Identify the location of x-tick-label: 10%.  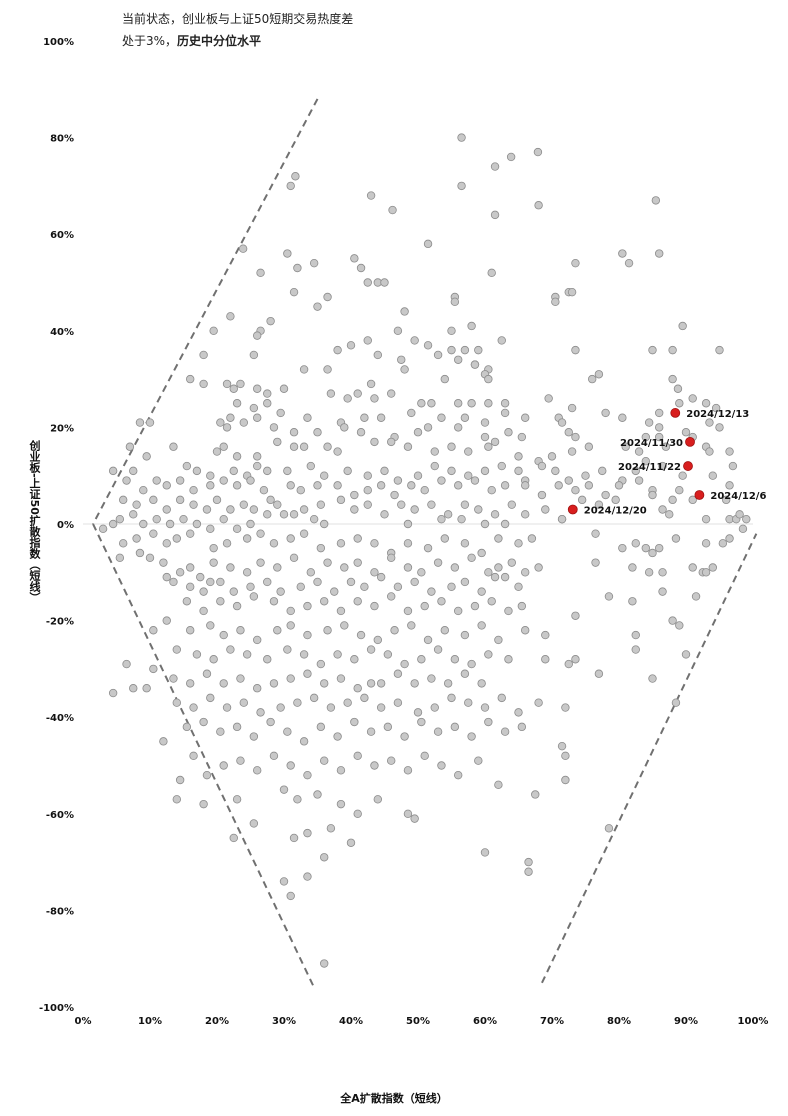
(150, 1021).